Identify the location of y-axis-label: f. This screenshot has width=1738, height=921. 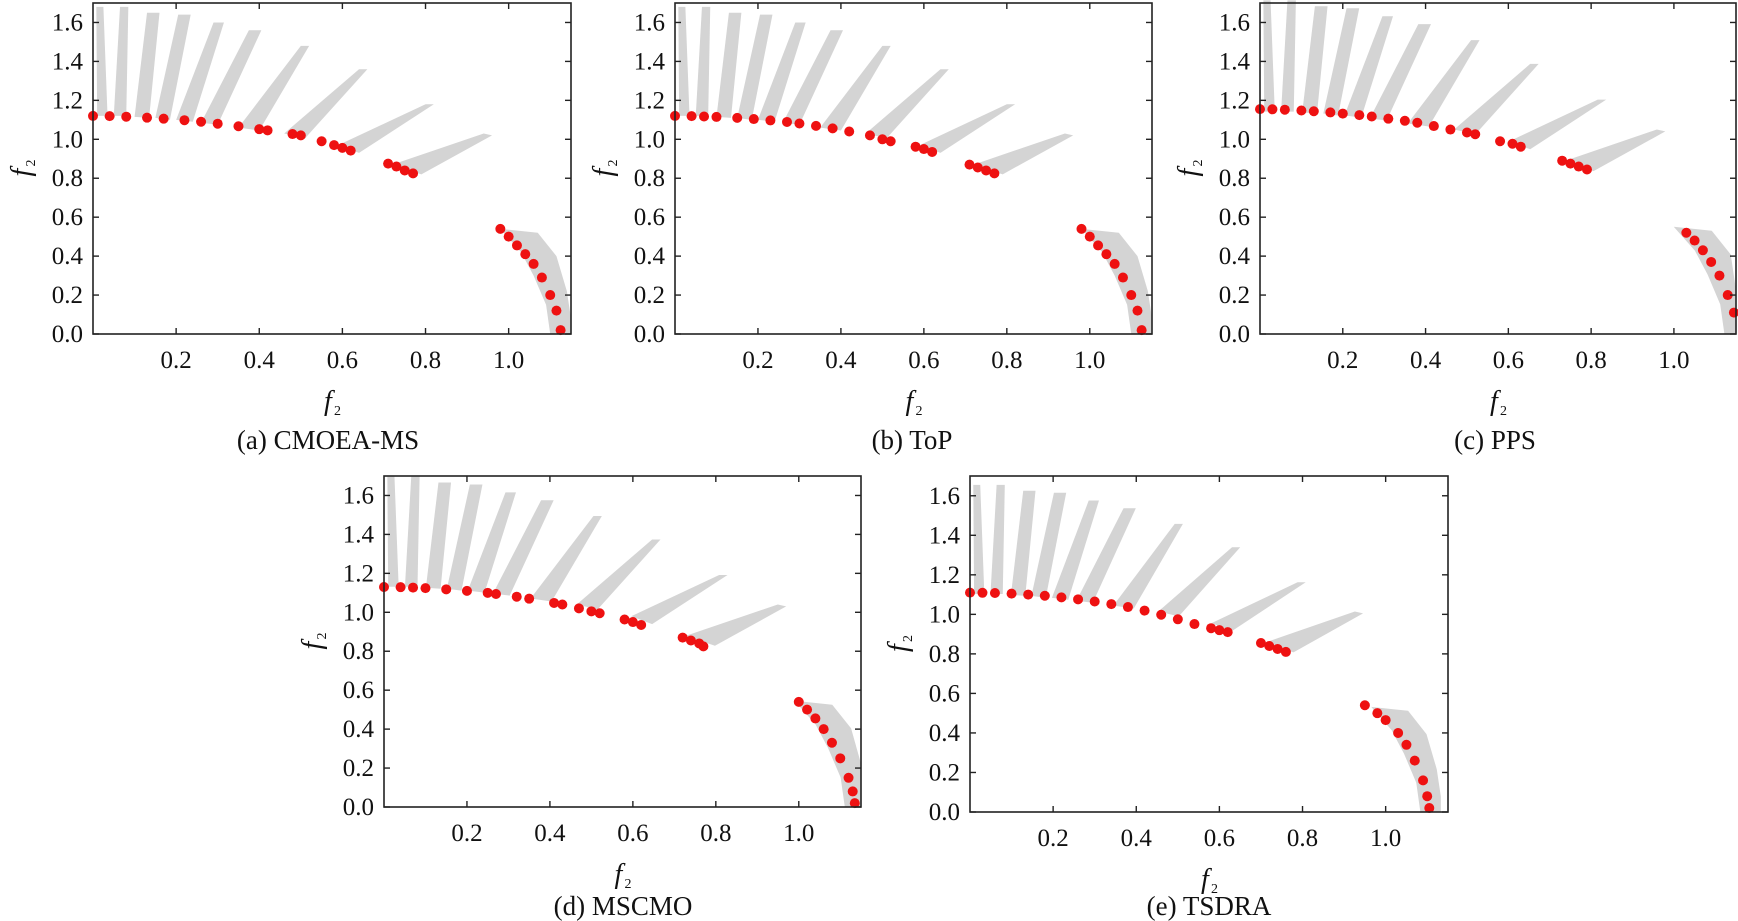
(603, 171).